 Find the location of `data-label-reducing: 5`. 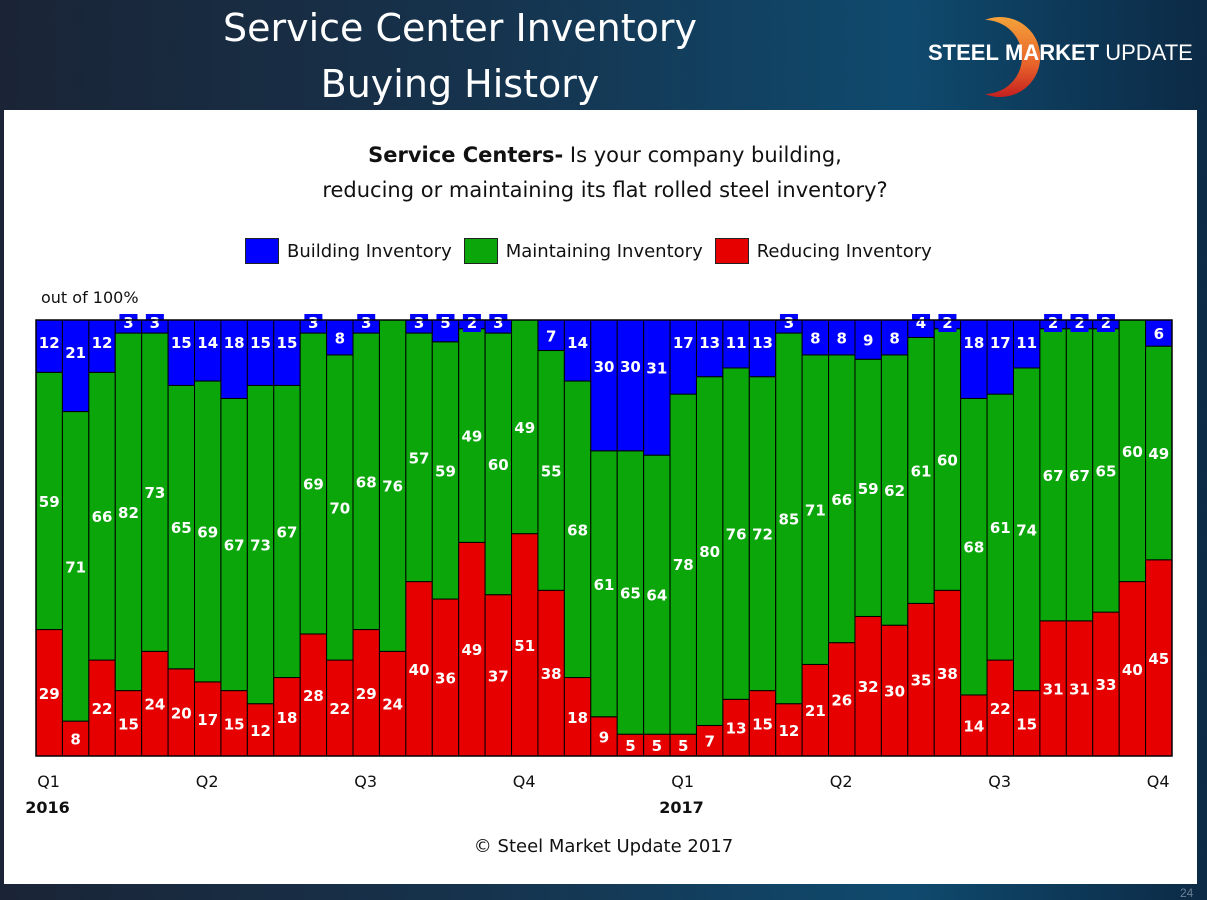

data-label-reducing: 5 is located at coordinates (683, 746).